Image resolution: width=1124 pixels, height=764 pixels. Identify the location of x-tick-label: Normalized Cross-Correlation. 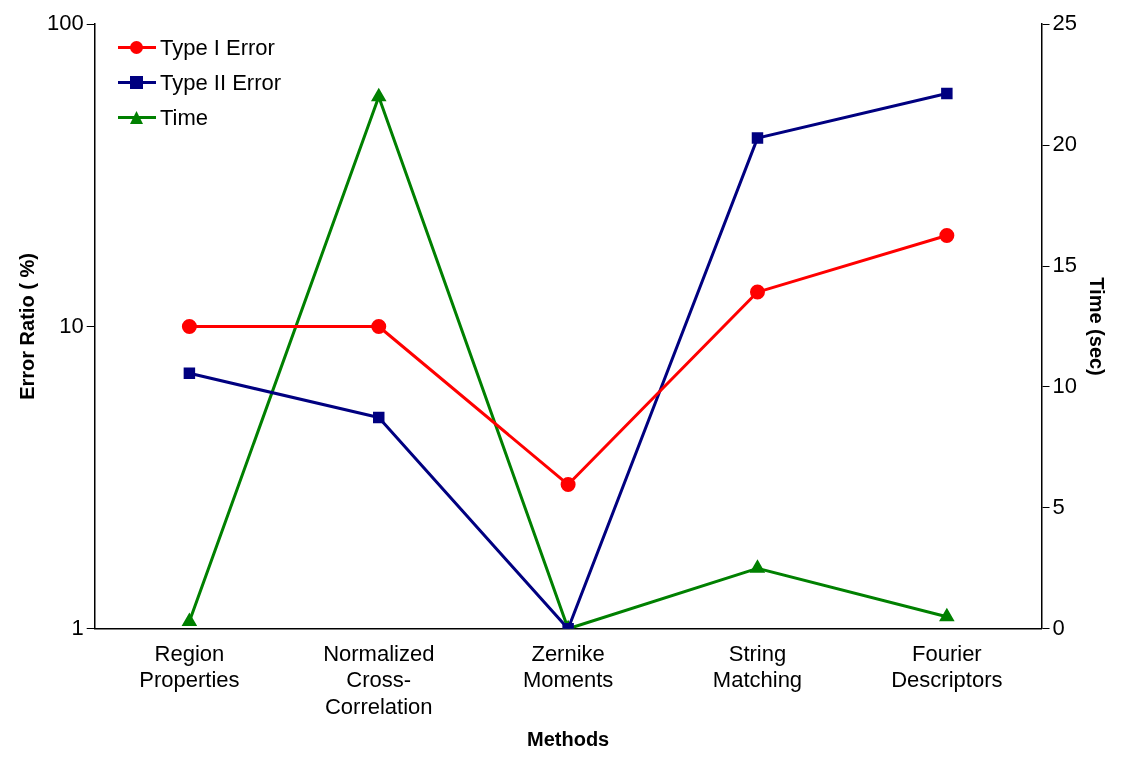
(379, 680).